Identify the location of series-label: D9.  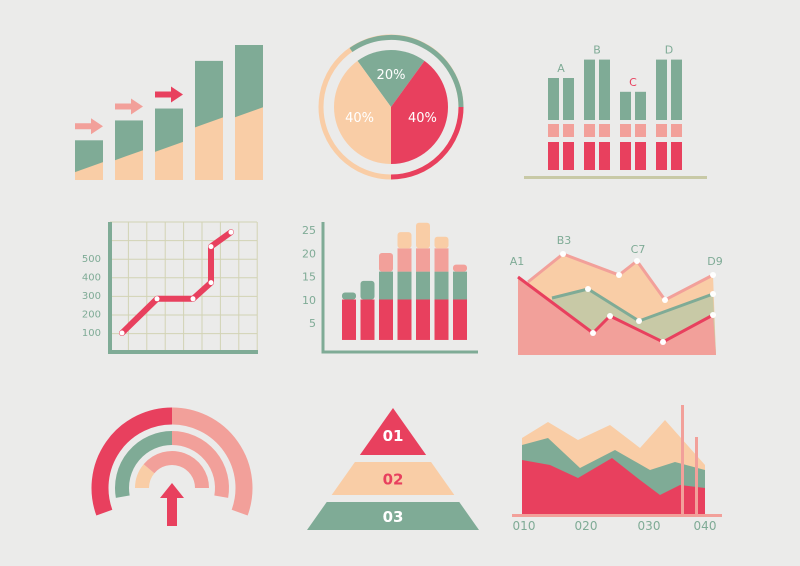
(714, 261).